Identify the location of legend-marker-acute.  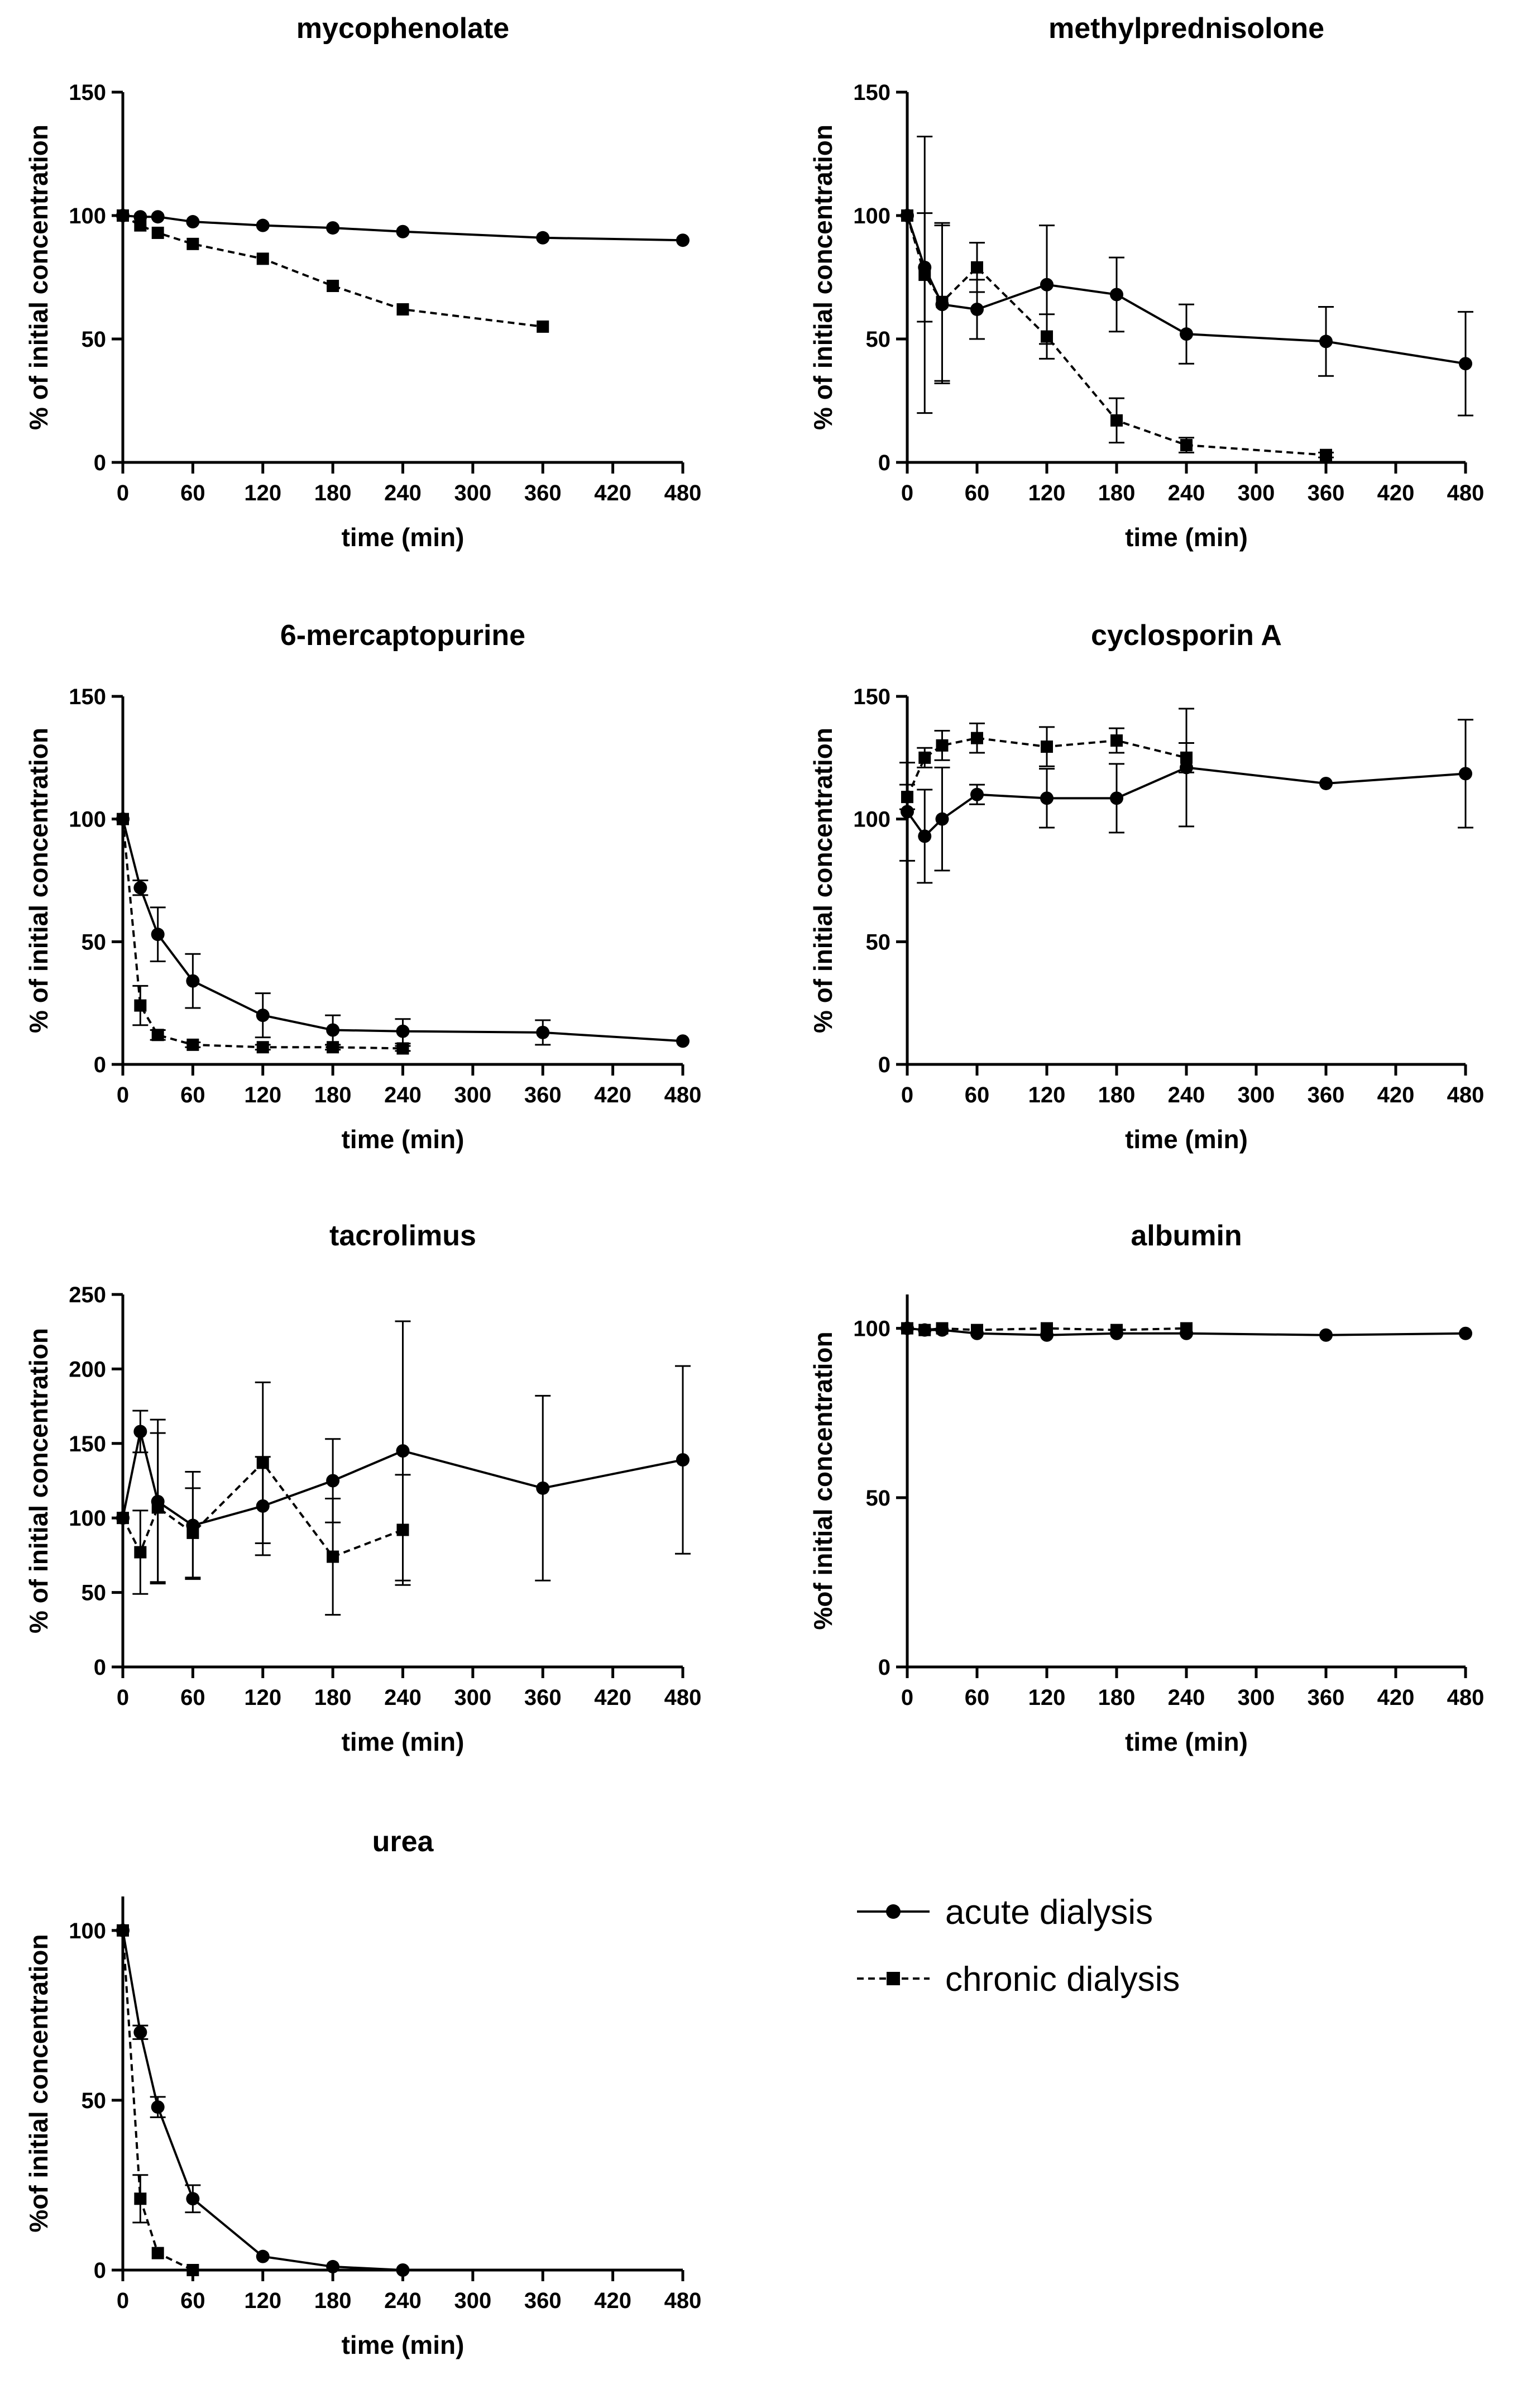
(893, 1911).